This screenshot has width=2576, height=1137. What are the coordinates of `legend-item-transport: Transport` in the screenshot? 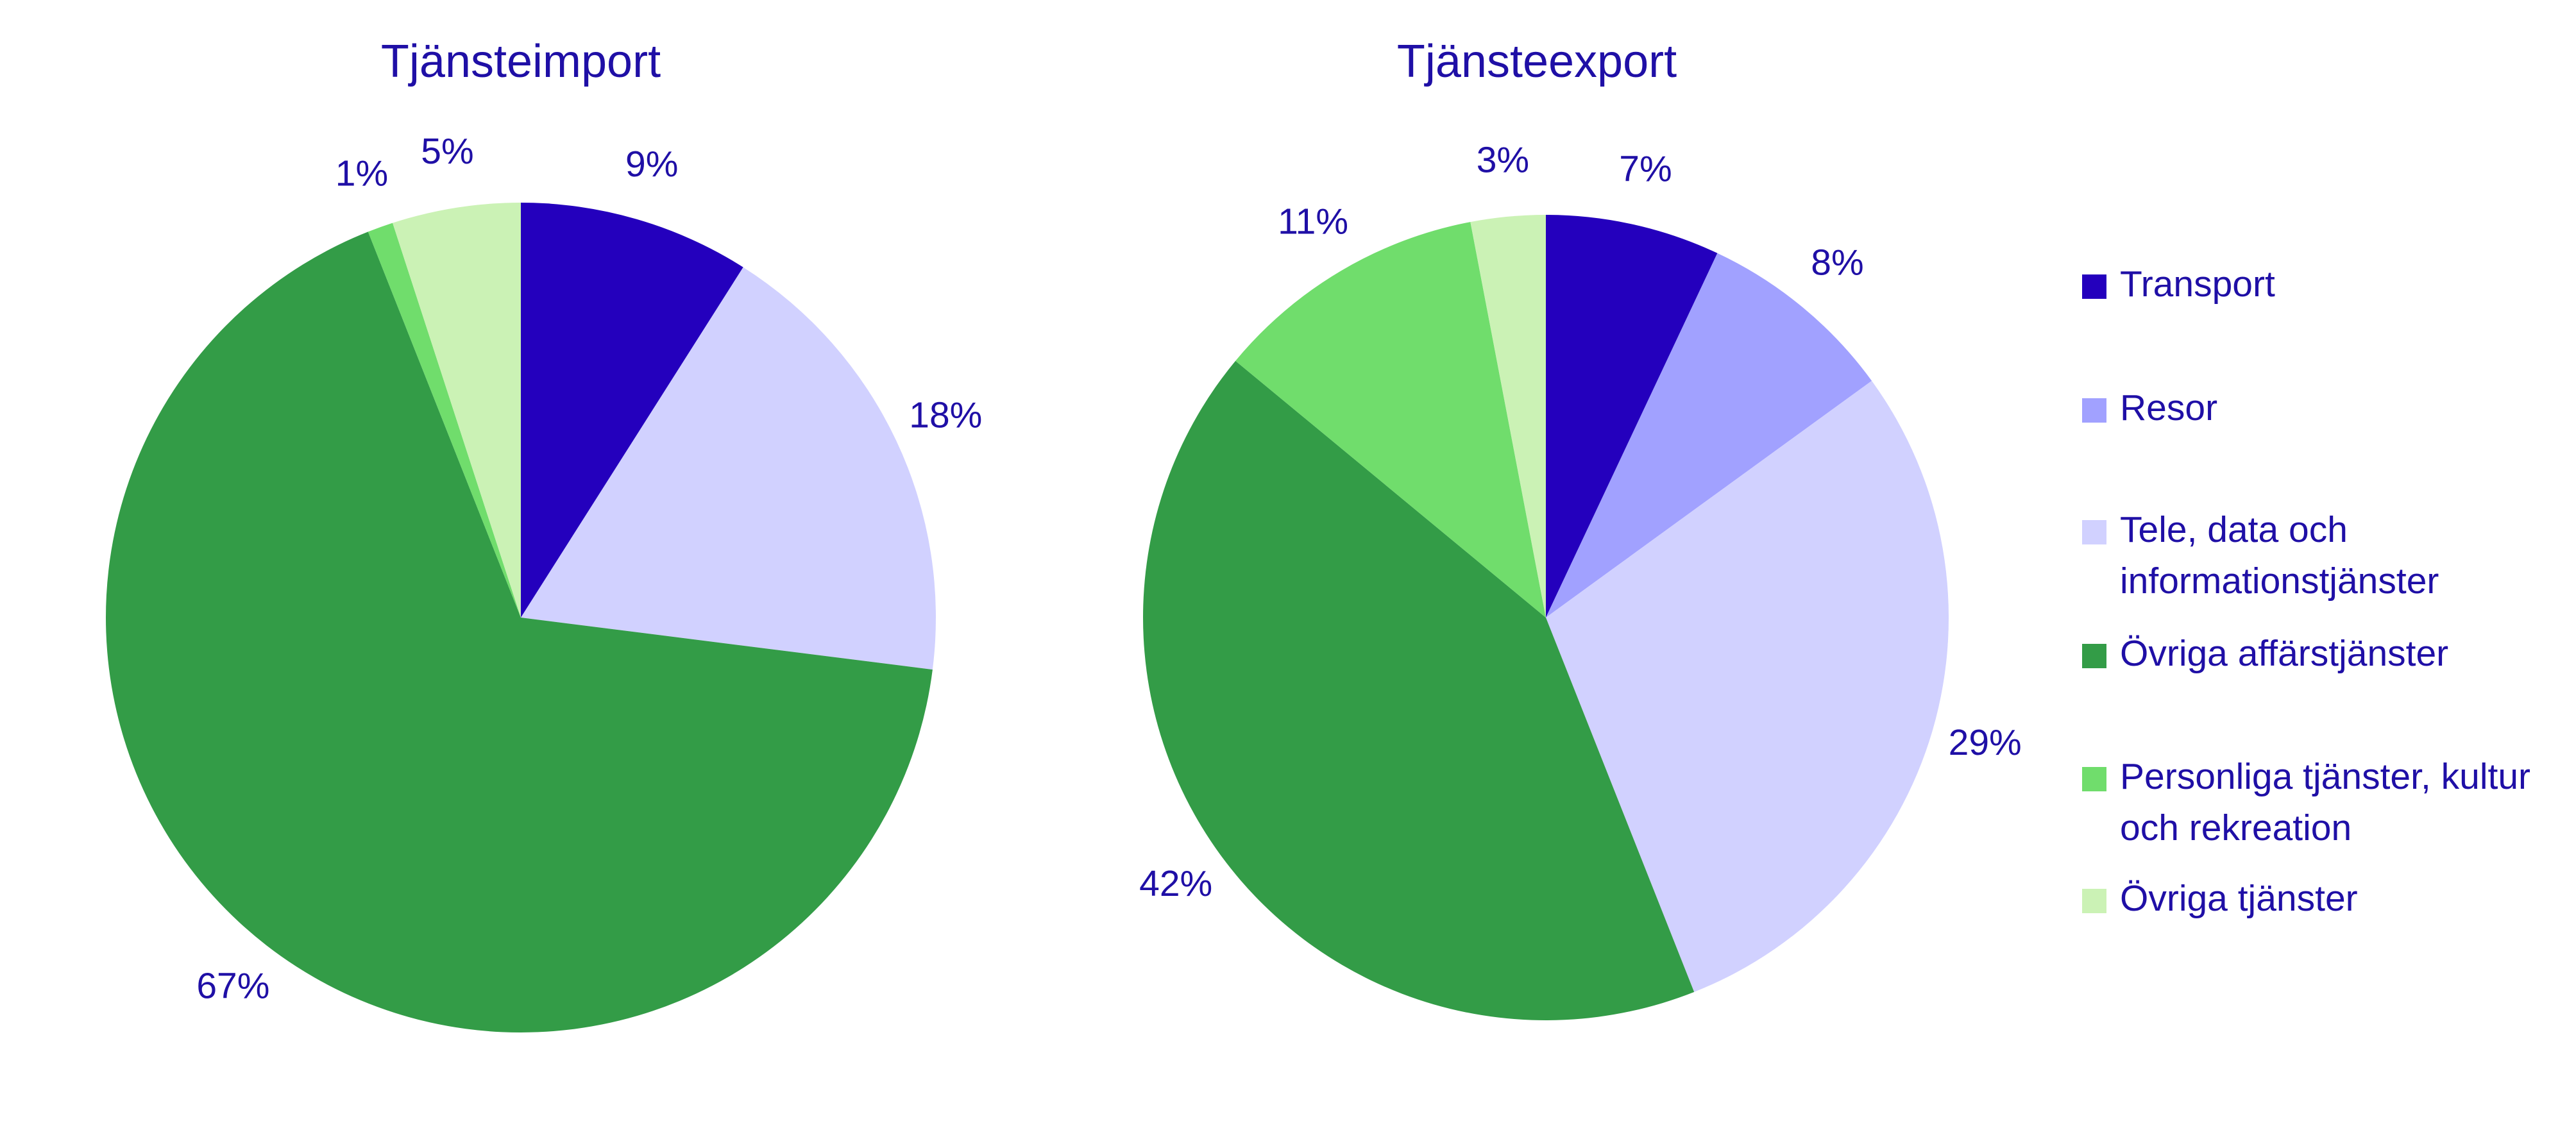 It's located at (2178, 284).